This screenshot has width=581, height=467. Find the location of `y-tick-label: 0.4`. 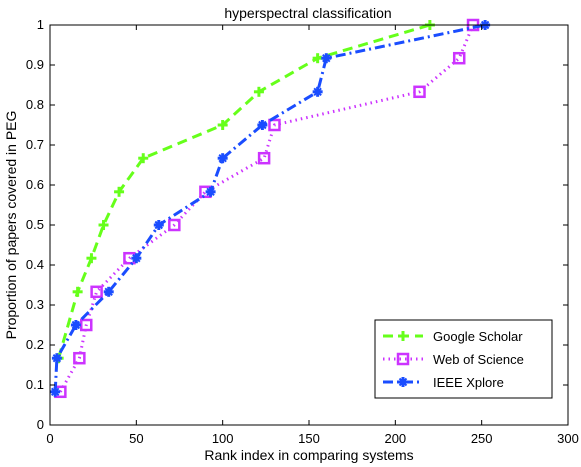

y-tick-label: 0.4 is located at coordinates (35, 264).